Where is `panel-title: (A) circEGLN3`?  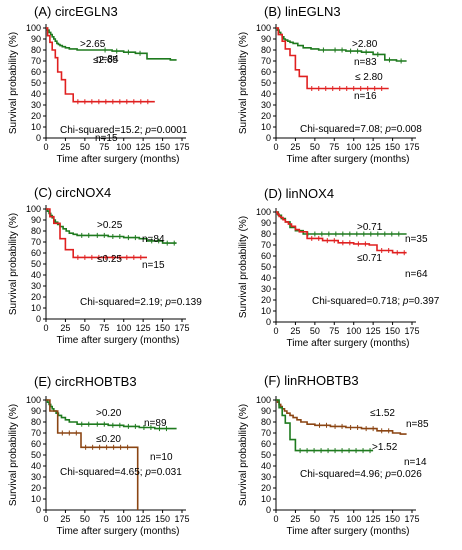 panel-title: (A) circEGLN3 is located at coordinates (76, 11).